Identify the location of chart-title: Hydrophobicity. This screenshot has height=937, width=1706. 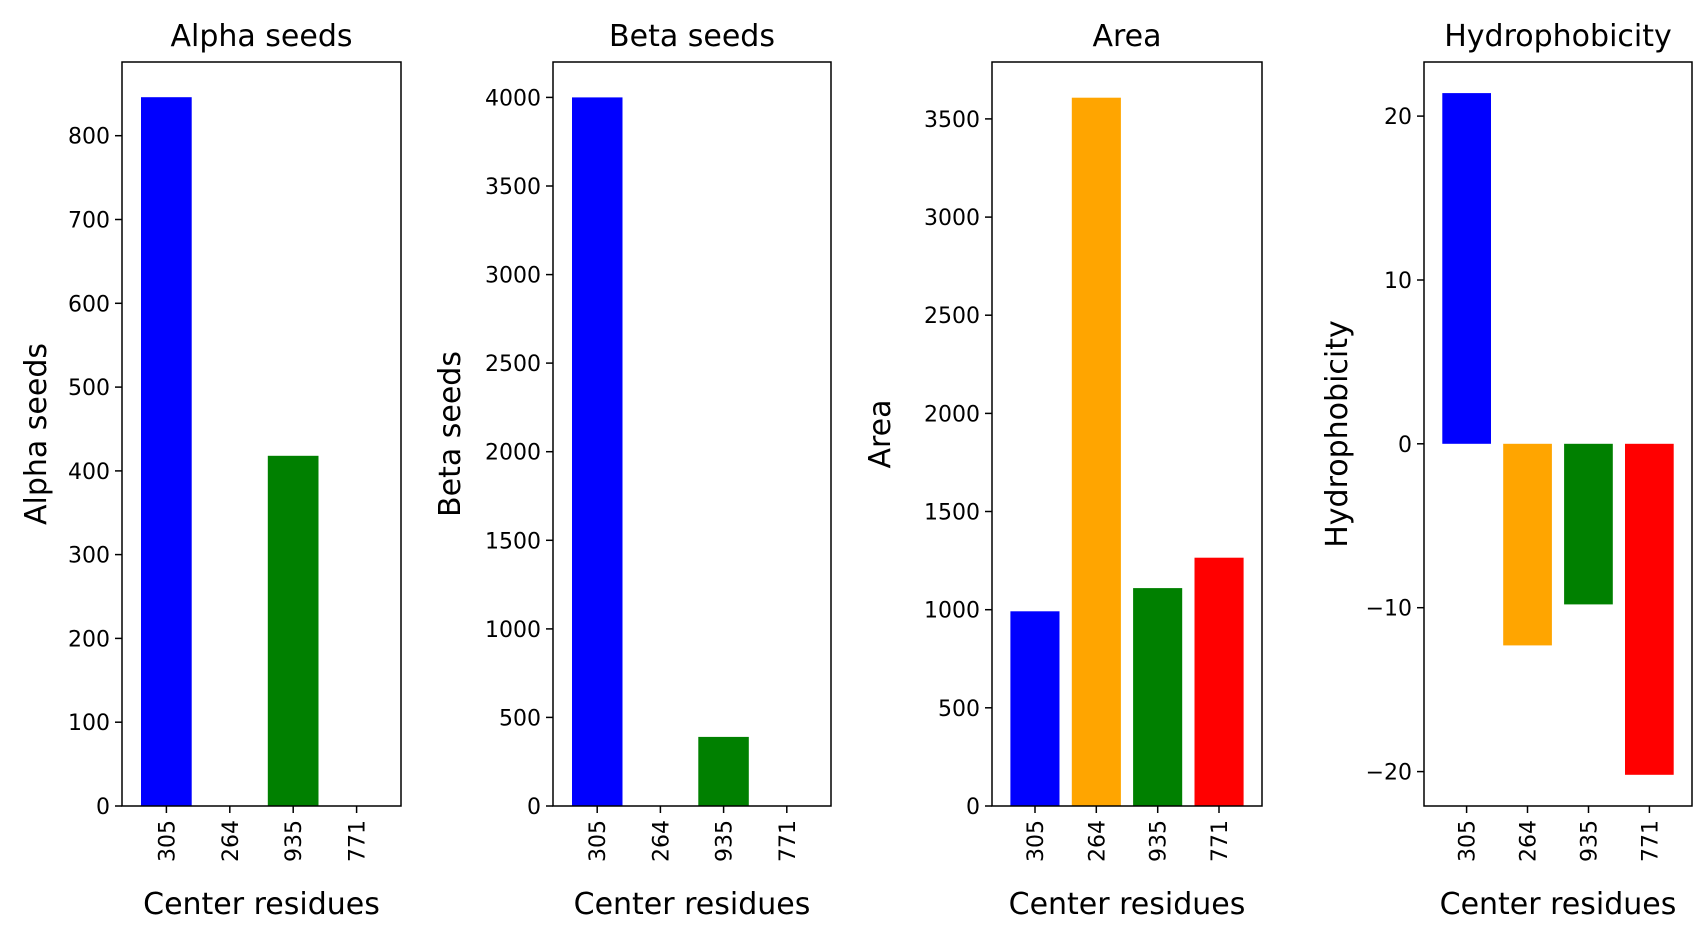
(1558, 36).